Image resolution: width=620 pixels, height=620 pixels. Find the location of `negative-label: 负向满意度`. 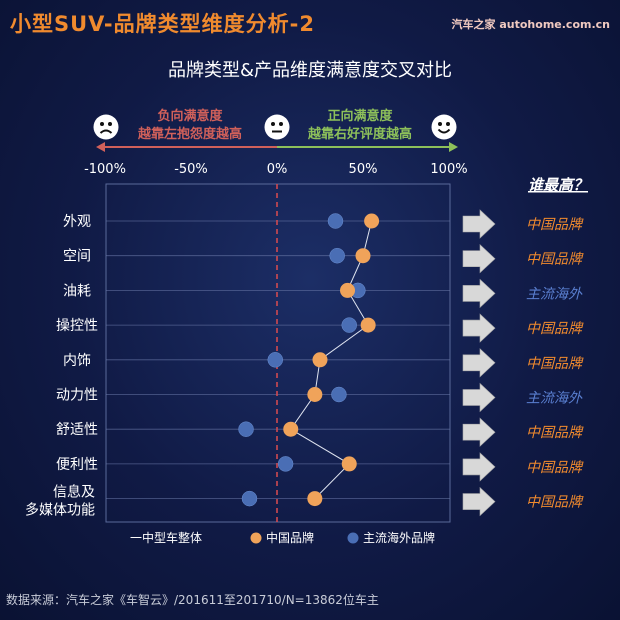

negative-label: 负向满意度 is located at coordinates (190, 116).